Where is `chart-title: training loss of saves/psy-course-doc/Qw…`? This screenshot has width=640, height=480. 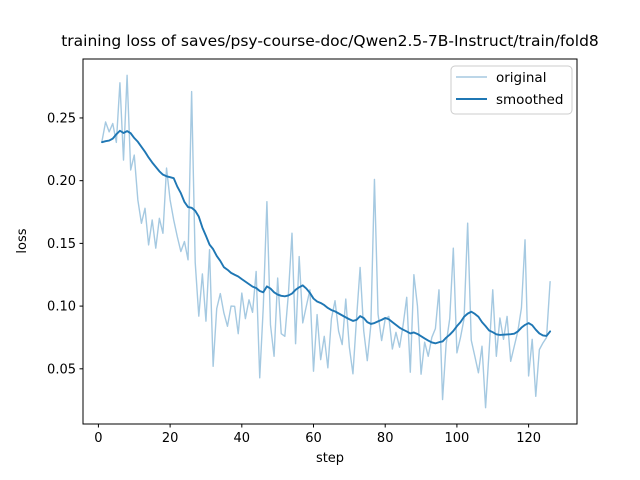
chart-title: training loss of saves/psy-course-doc/Qw… is located at coordinates (330, 41).